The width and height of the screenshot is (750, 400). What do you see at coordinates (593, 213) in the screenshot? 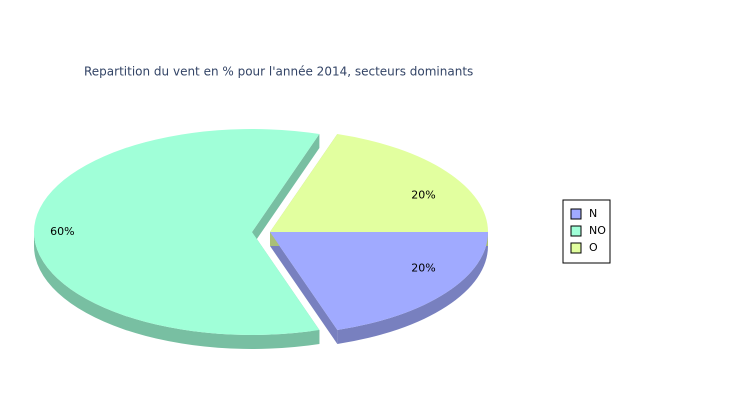
I see `legend-label: N` at bounding box center [593, 213].